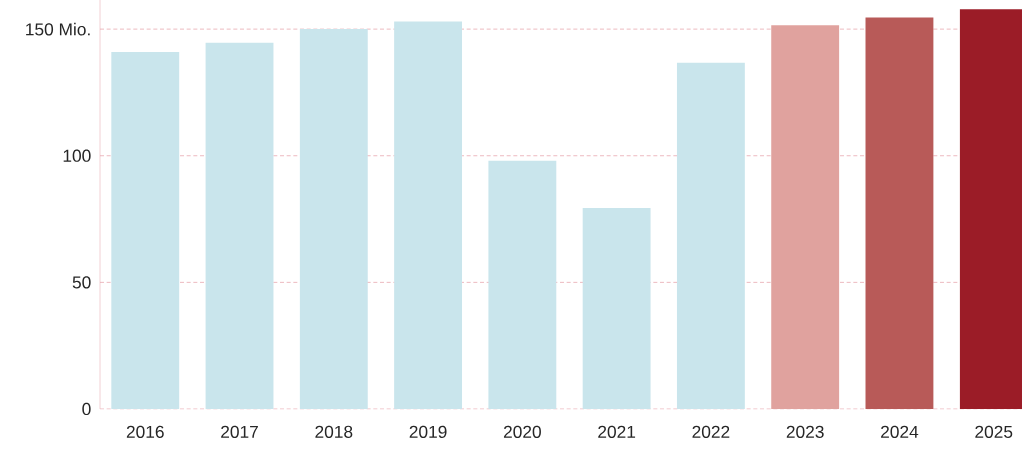 The width and height of the screenshot is (1022, 466). I want to click on x-tick-label: 2024, so click(900, 431).